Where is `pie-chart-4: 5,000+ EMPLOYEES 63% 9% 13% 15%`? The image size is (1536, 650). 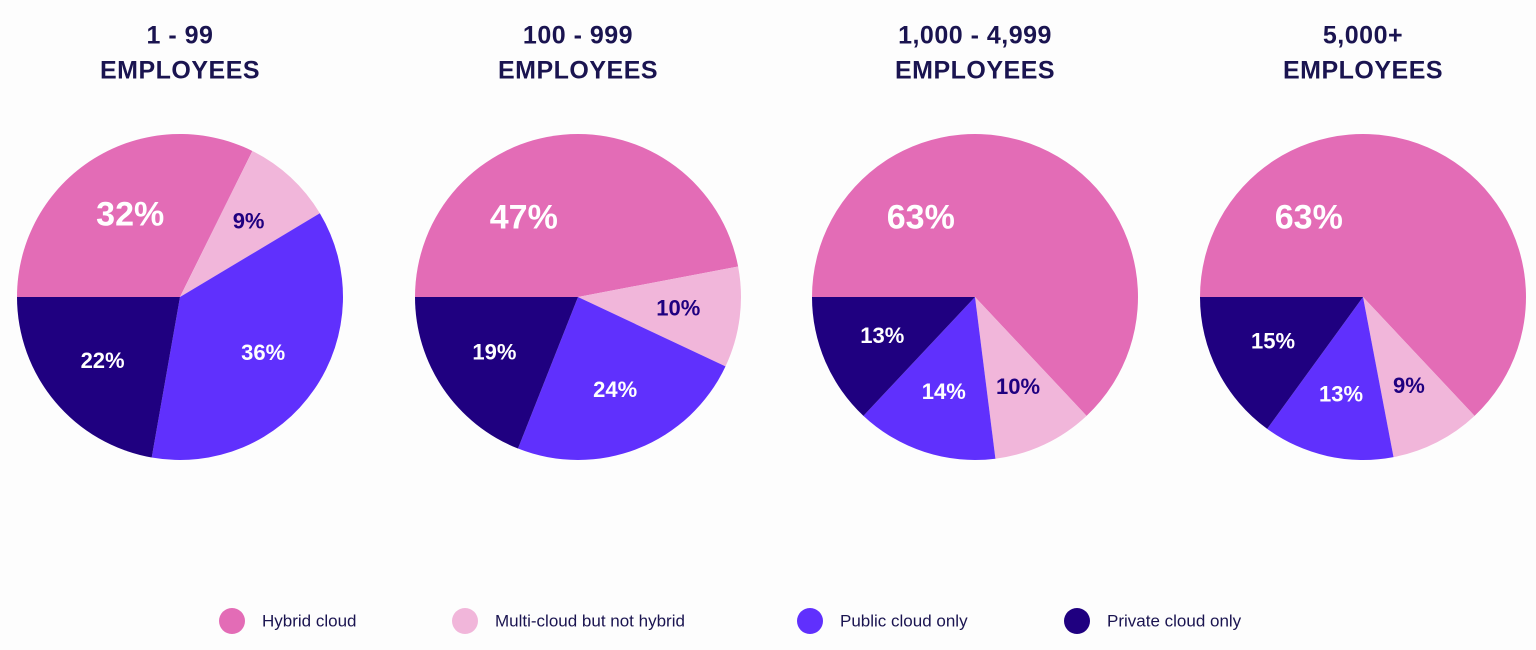 pie-chart-4: 5,000+ EMPLOYEES 63% 9% 13% 15% is located at coordinates (1363, 241).